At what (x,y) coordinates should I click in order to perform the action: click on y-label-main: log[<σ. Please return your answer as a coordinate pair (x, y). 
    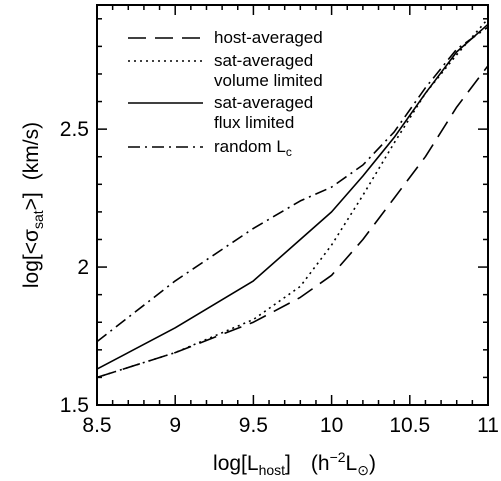
    Looking at the image, I should click on (31, 258).